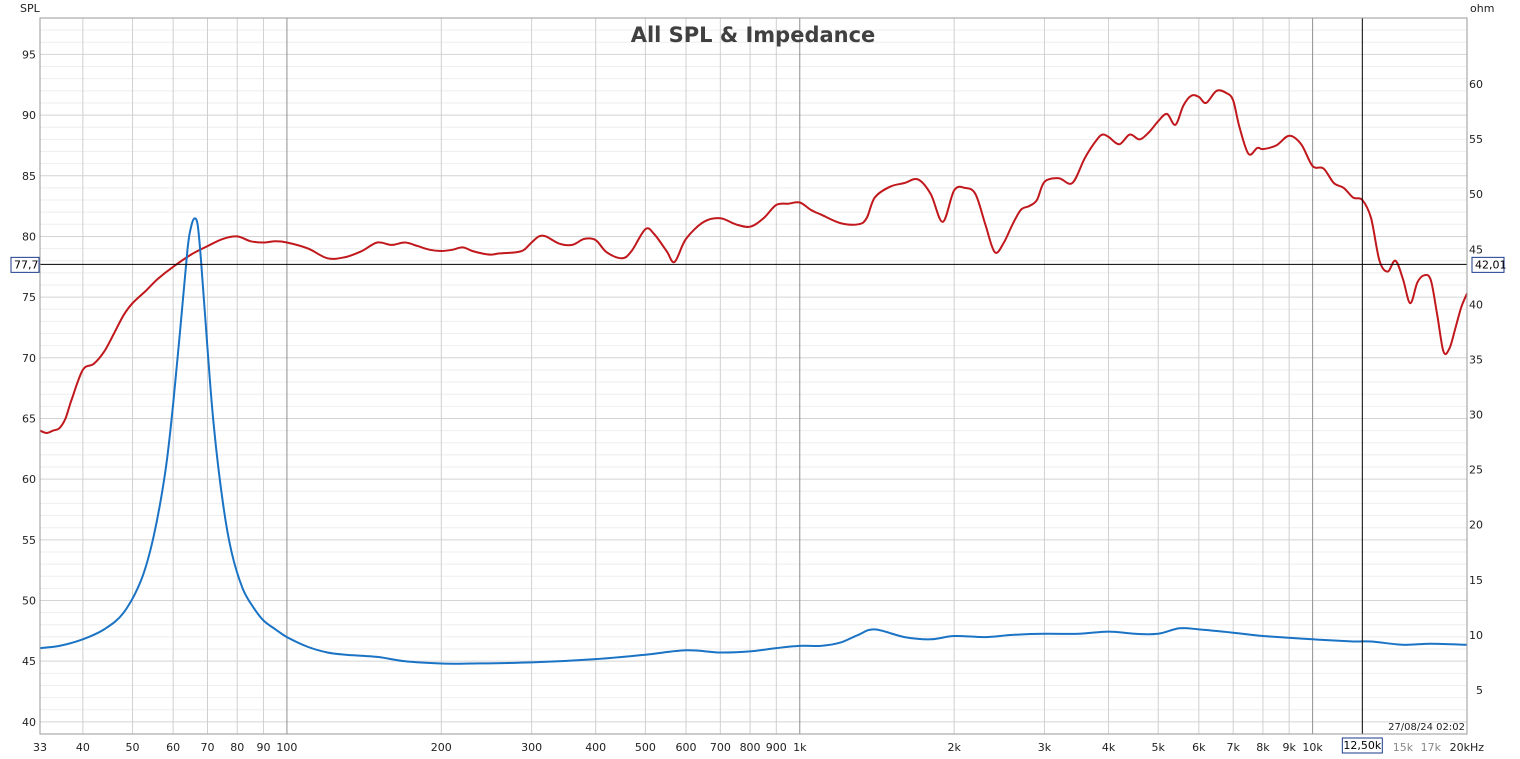 The height and width of the screenshot is (759, 1520). Describe the element at coordinates (1289, 747) in the screenshot. I see `x-tick-label: 9k` at that location.